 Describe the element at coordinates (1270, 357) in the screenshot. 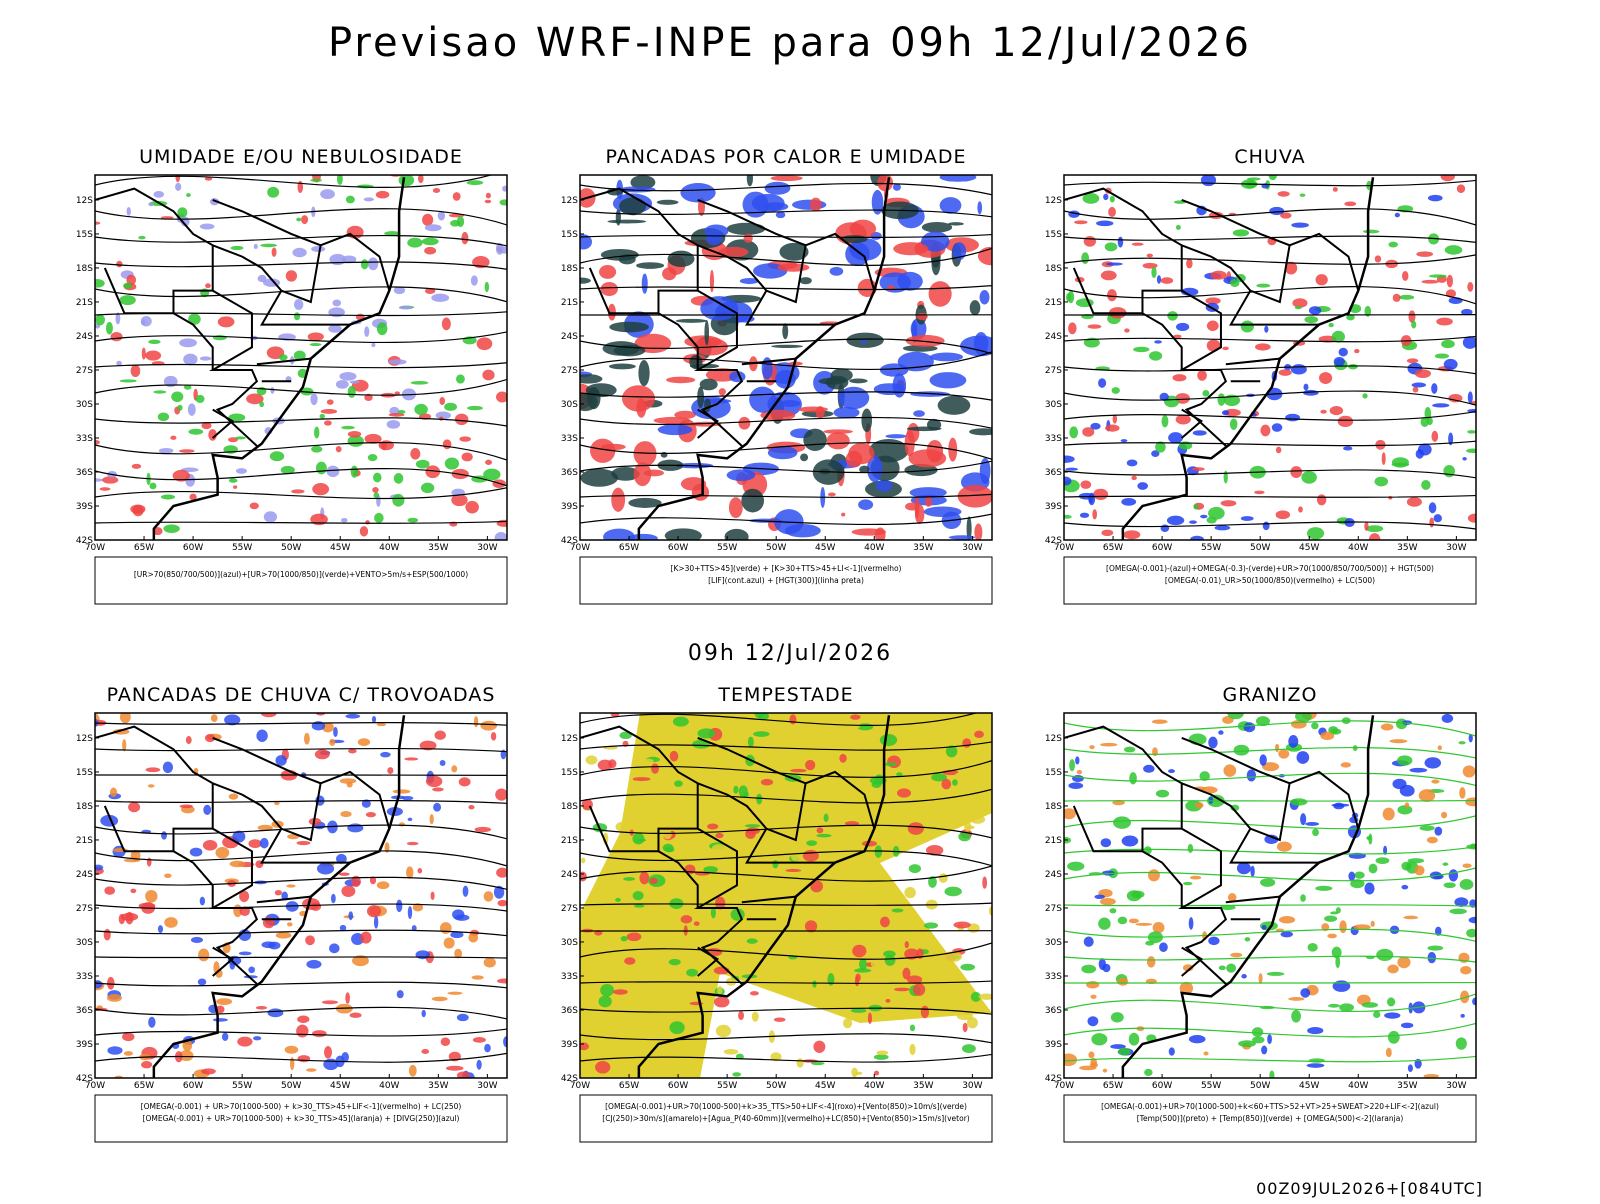

I see `map-frame` at that location.